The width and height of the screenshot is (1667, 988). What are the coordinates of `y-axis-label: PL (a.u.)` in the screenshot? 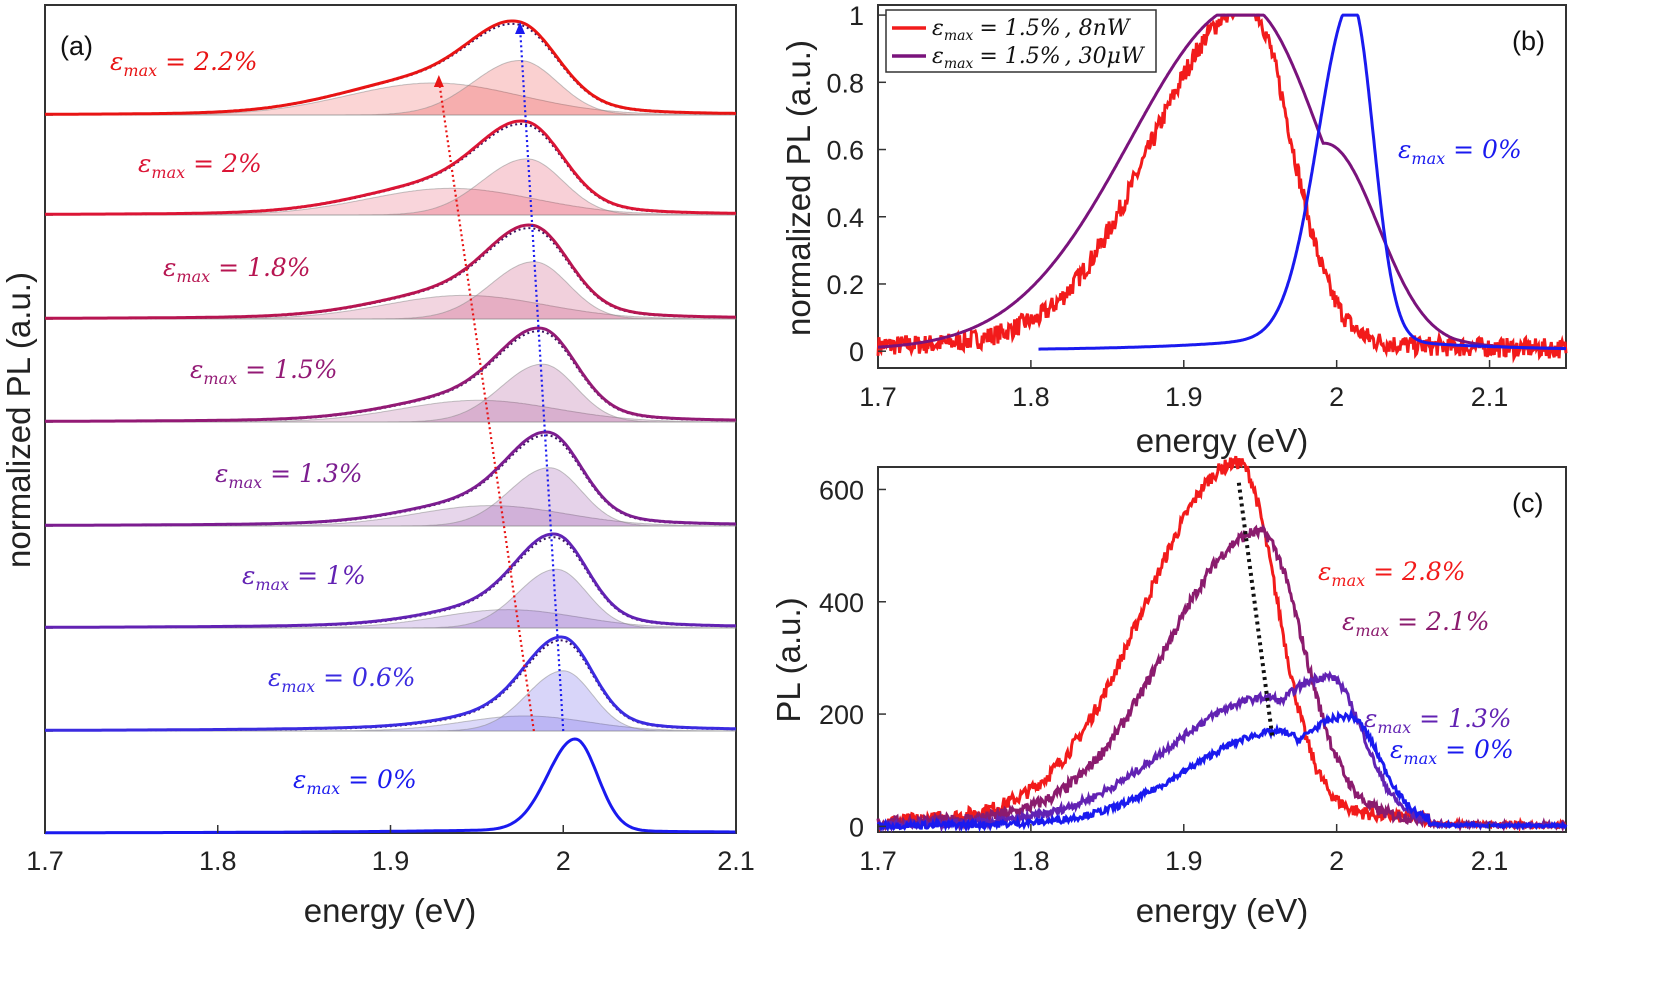 It's located at (788, 659).